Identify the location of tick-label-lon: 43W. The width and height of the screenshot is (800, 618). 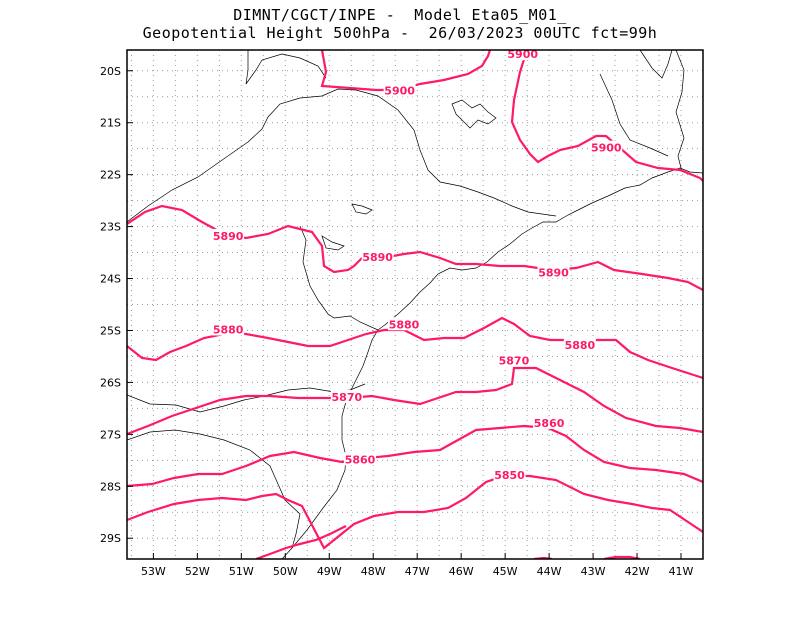
(593, 571).